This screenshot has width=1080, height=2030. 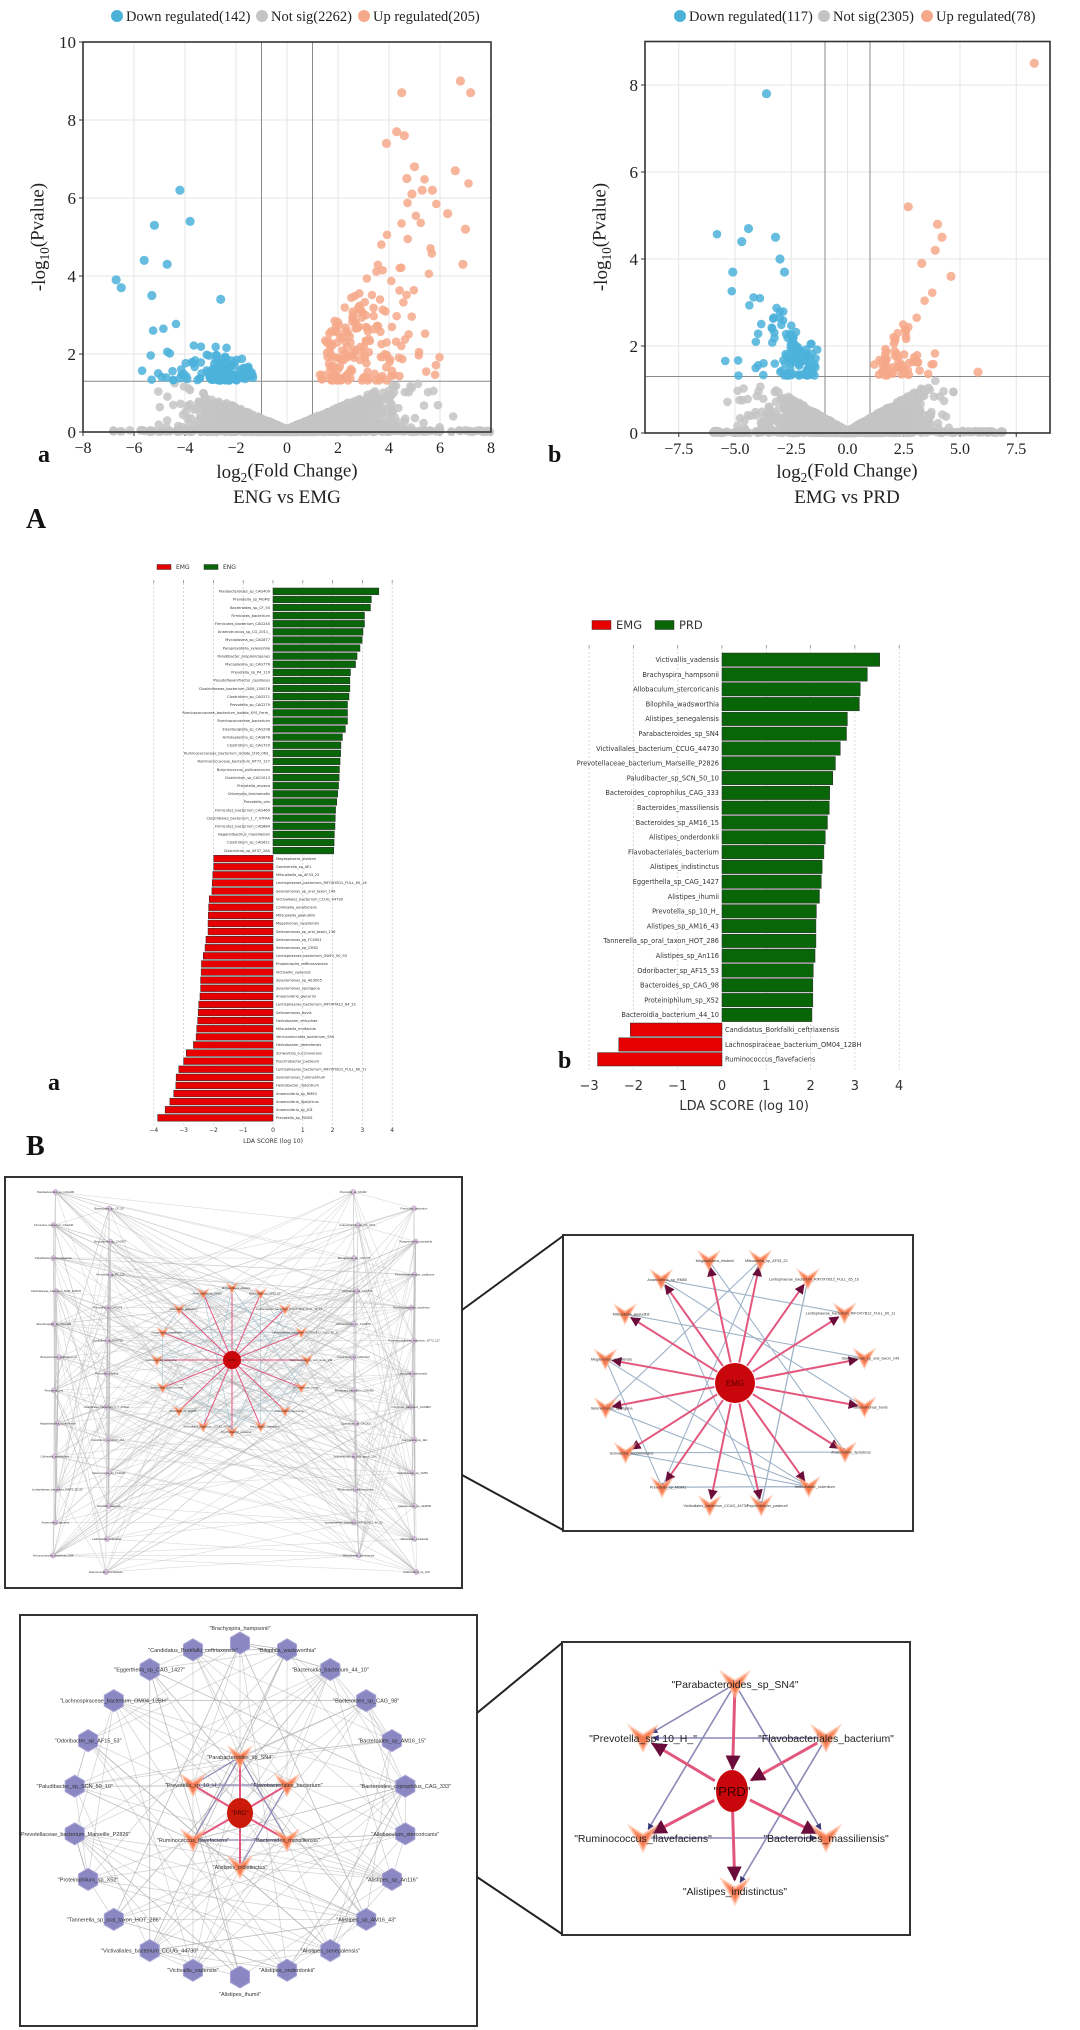 What do you see at coordinates (35, 1146) in the screenshot?
I see `panel-label-B: B` at bounding box center [35, 1146].